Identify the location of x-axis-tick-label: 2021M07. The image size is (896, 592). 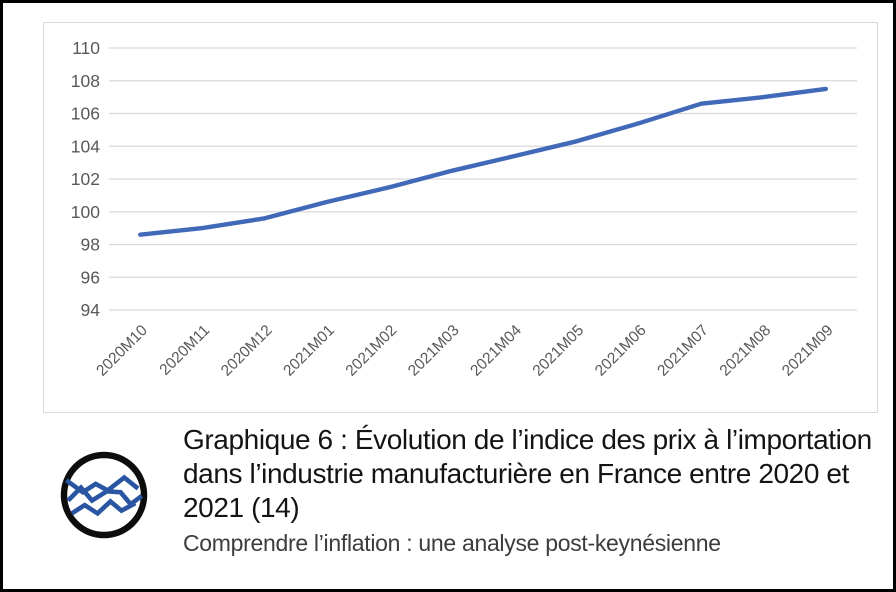
(683, 351).